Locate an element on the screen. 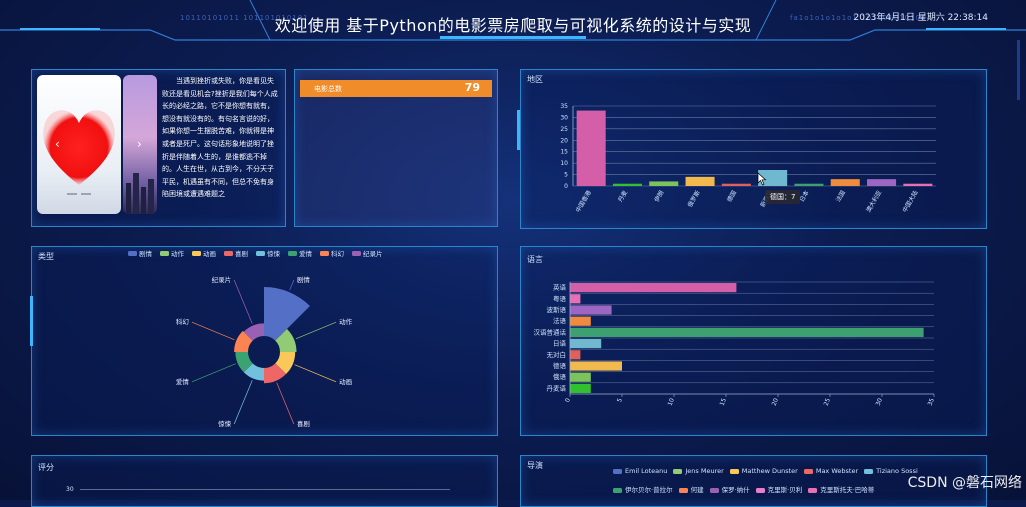  carousel-image-city: › is located at coordinates (140, 144).